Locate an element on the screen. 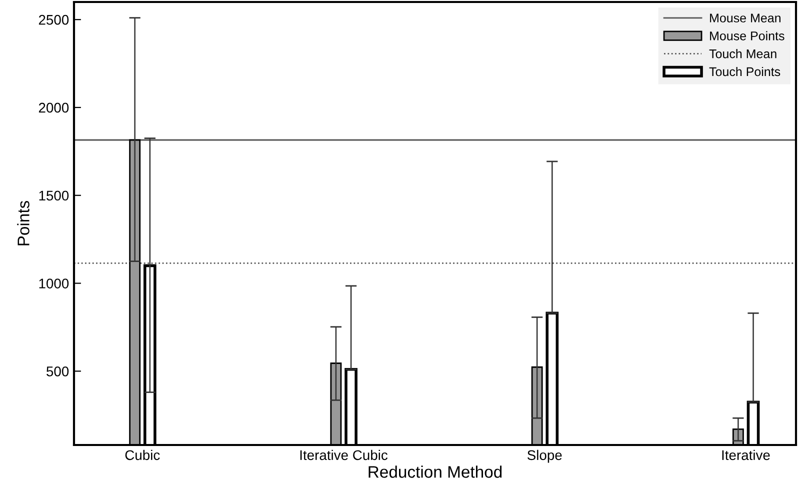 Image resolution: width=807 pixels, height=490 pixels. legend-label: Touch Mean is located at coordinates (742, 53).